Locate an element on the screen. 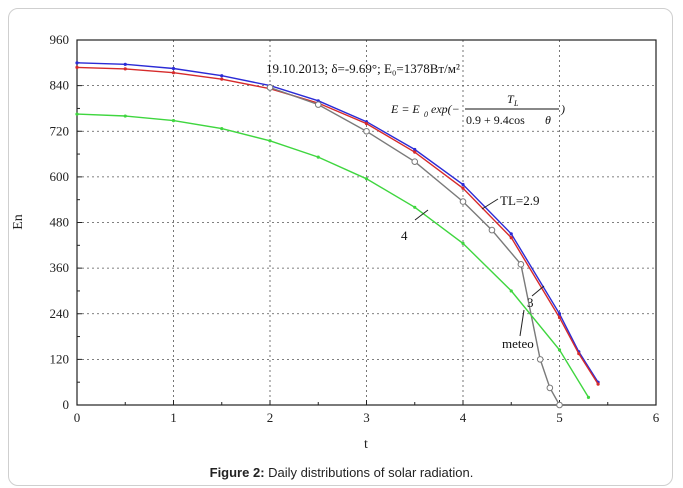 The image size is (683, 488). caption-label: Figure 2: is located at coordinates (237, 472).